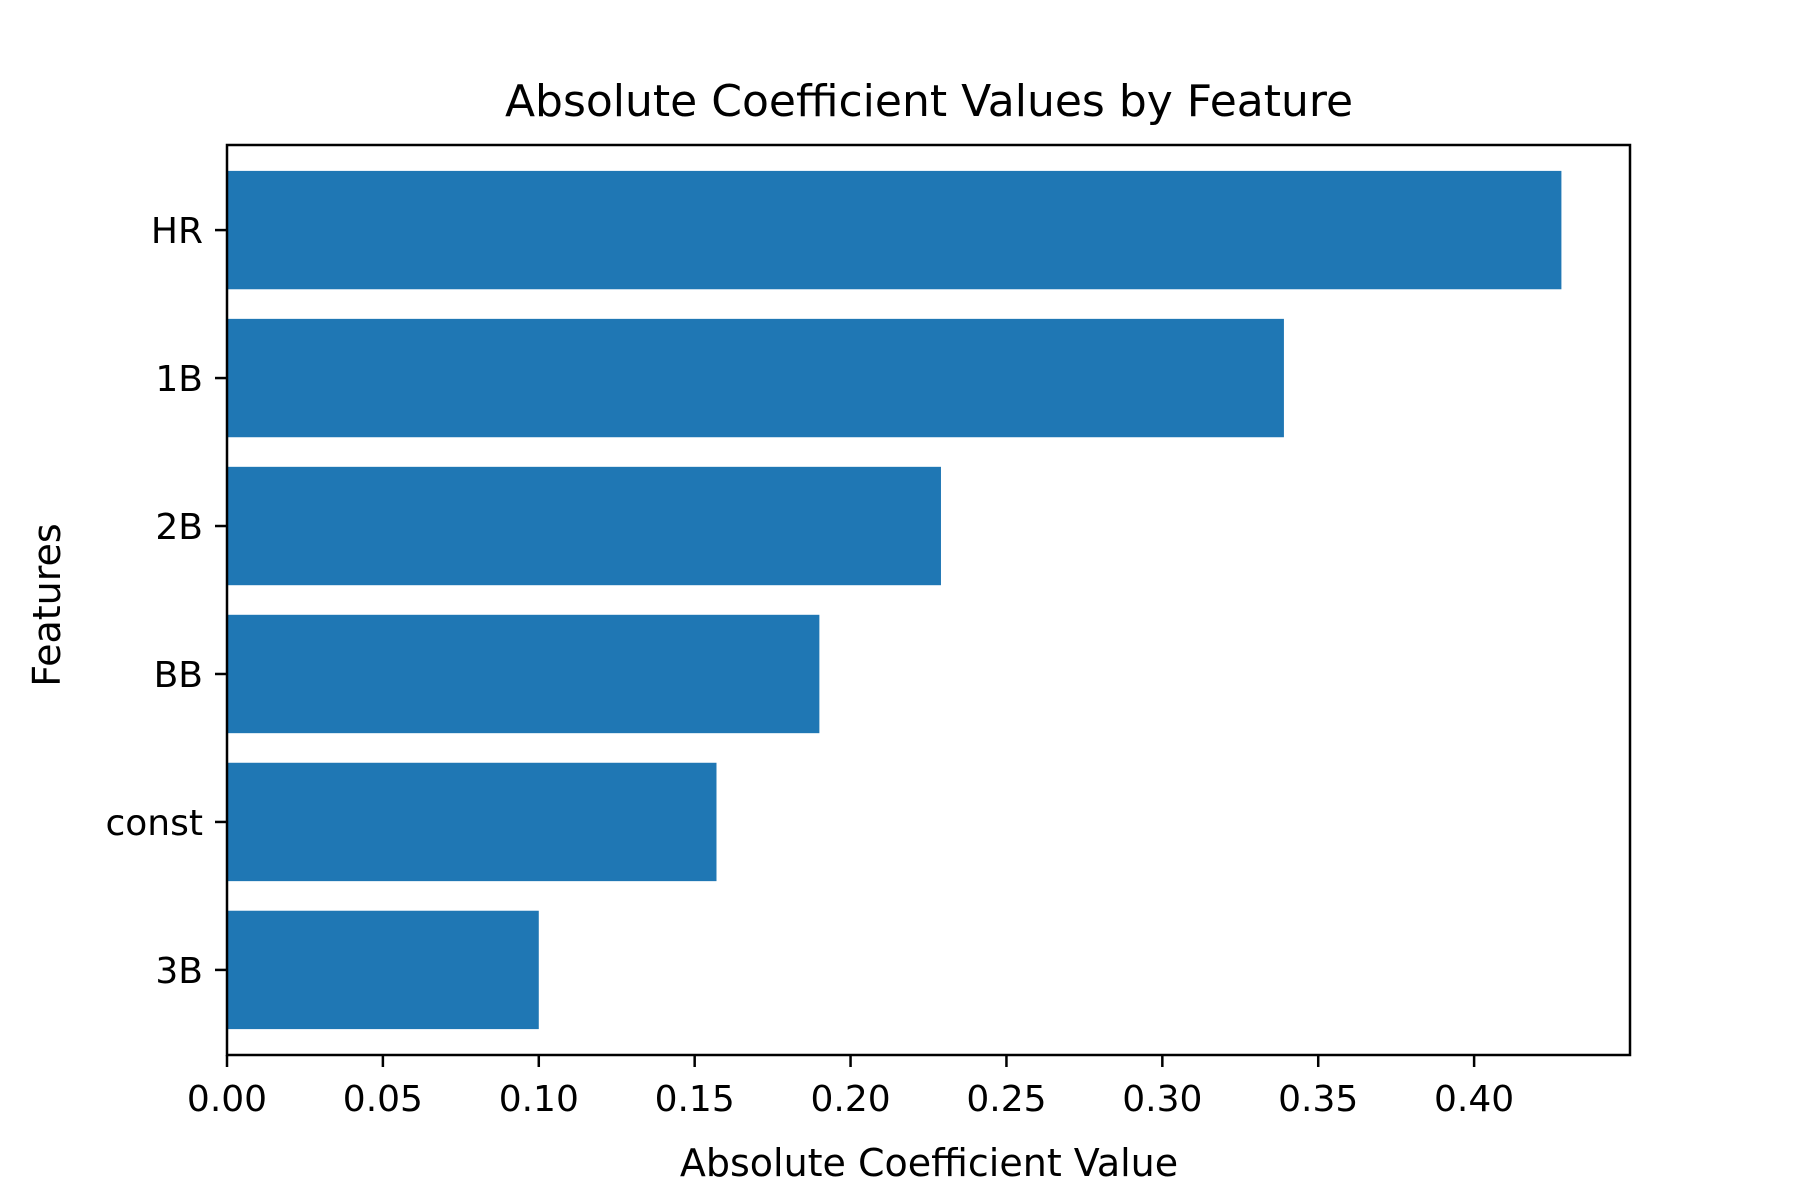  What do you see at coordinates (227, 1099) in the screenshot?
I see `x-tick-label: 0.00` at bounding box center [227, 1099].